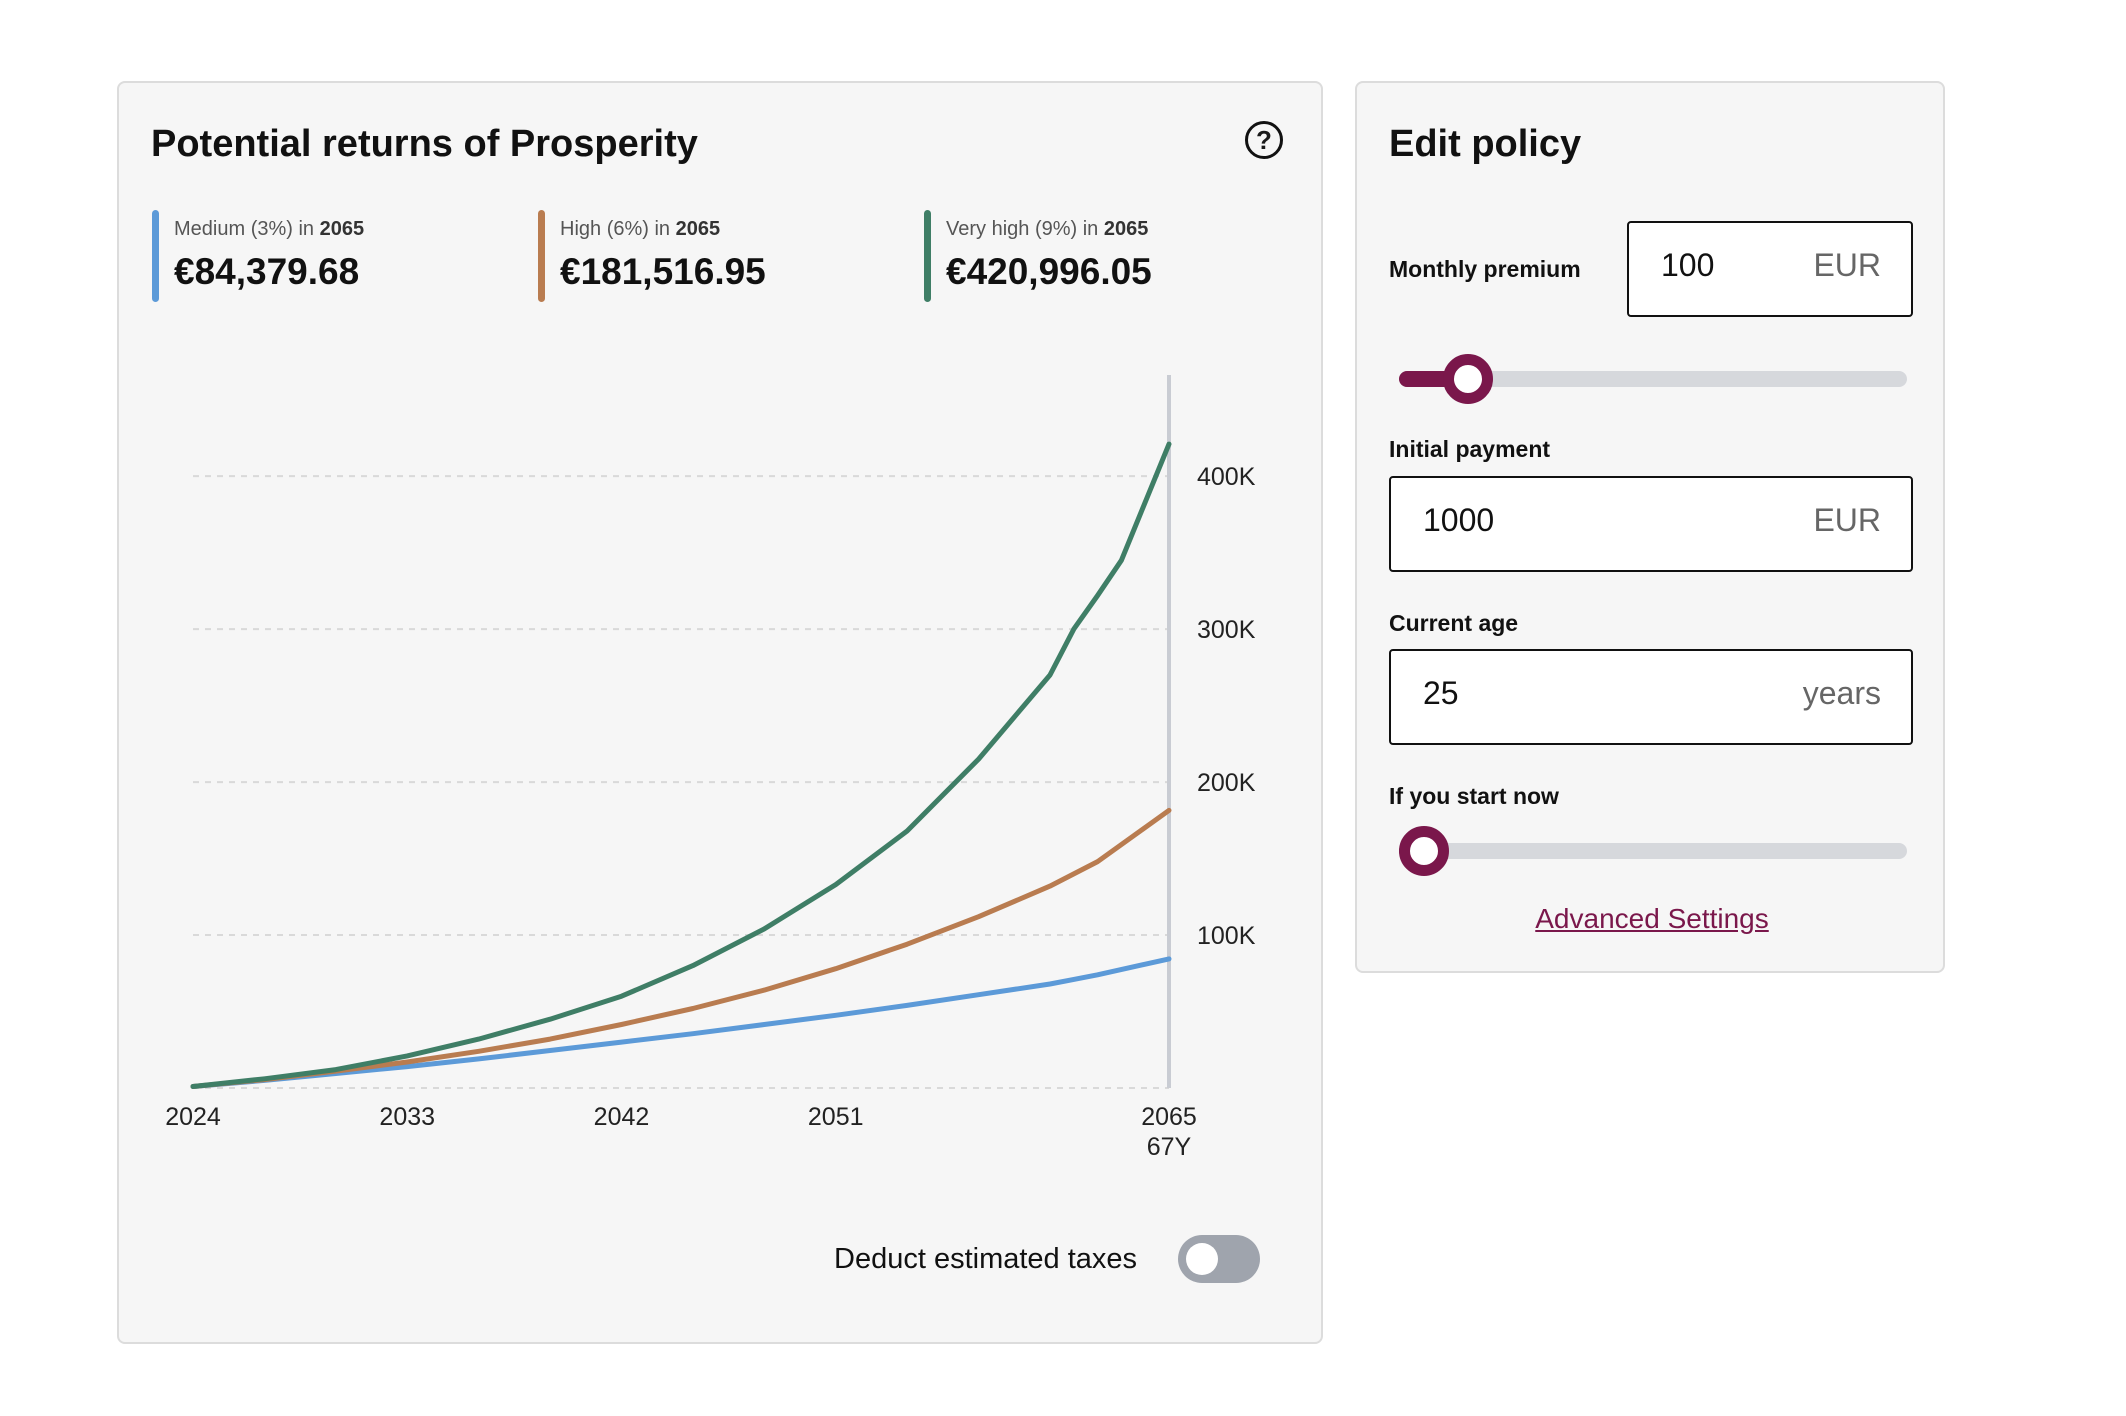 The image size is (2126, 1416). Describe the element at coordinates (1441, 693) in the screenshot. I see `current-age-value: 25` at that location.